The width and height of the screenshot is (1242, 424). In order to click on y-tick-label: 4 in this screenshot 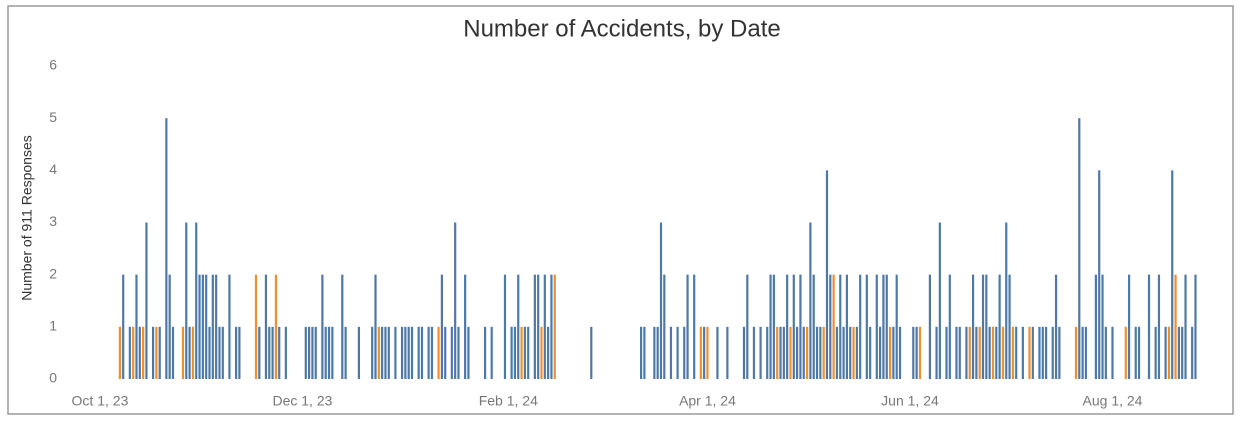, I will do `click(53, 169)`.